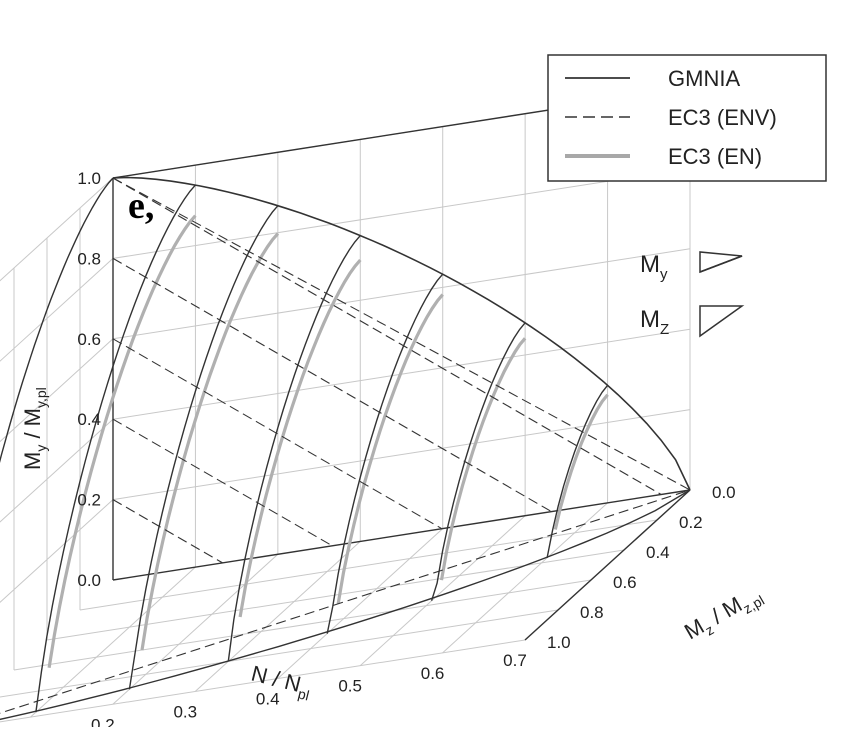 This screenshot has height=732, width=842. Describe the element at coordinates (559, 642) in the screenshot. I see `z-tick-label: 1.0` at that location.